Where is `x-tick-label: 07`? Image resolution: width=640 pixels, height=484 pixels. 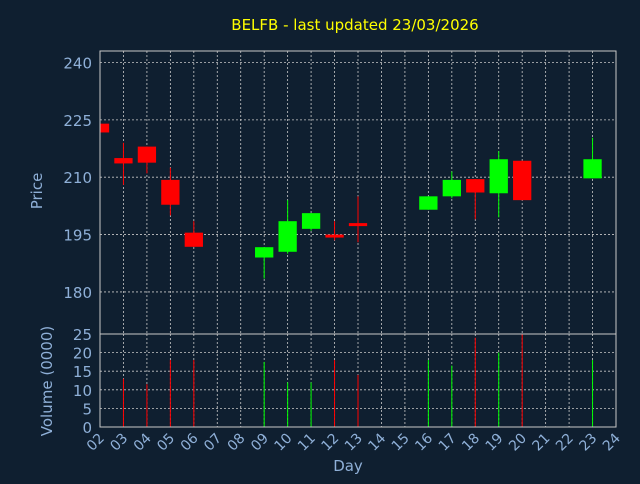 x-tick-label: 07 is located at coordinates (213, 443).